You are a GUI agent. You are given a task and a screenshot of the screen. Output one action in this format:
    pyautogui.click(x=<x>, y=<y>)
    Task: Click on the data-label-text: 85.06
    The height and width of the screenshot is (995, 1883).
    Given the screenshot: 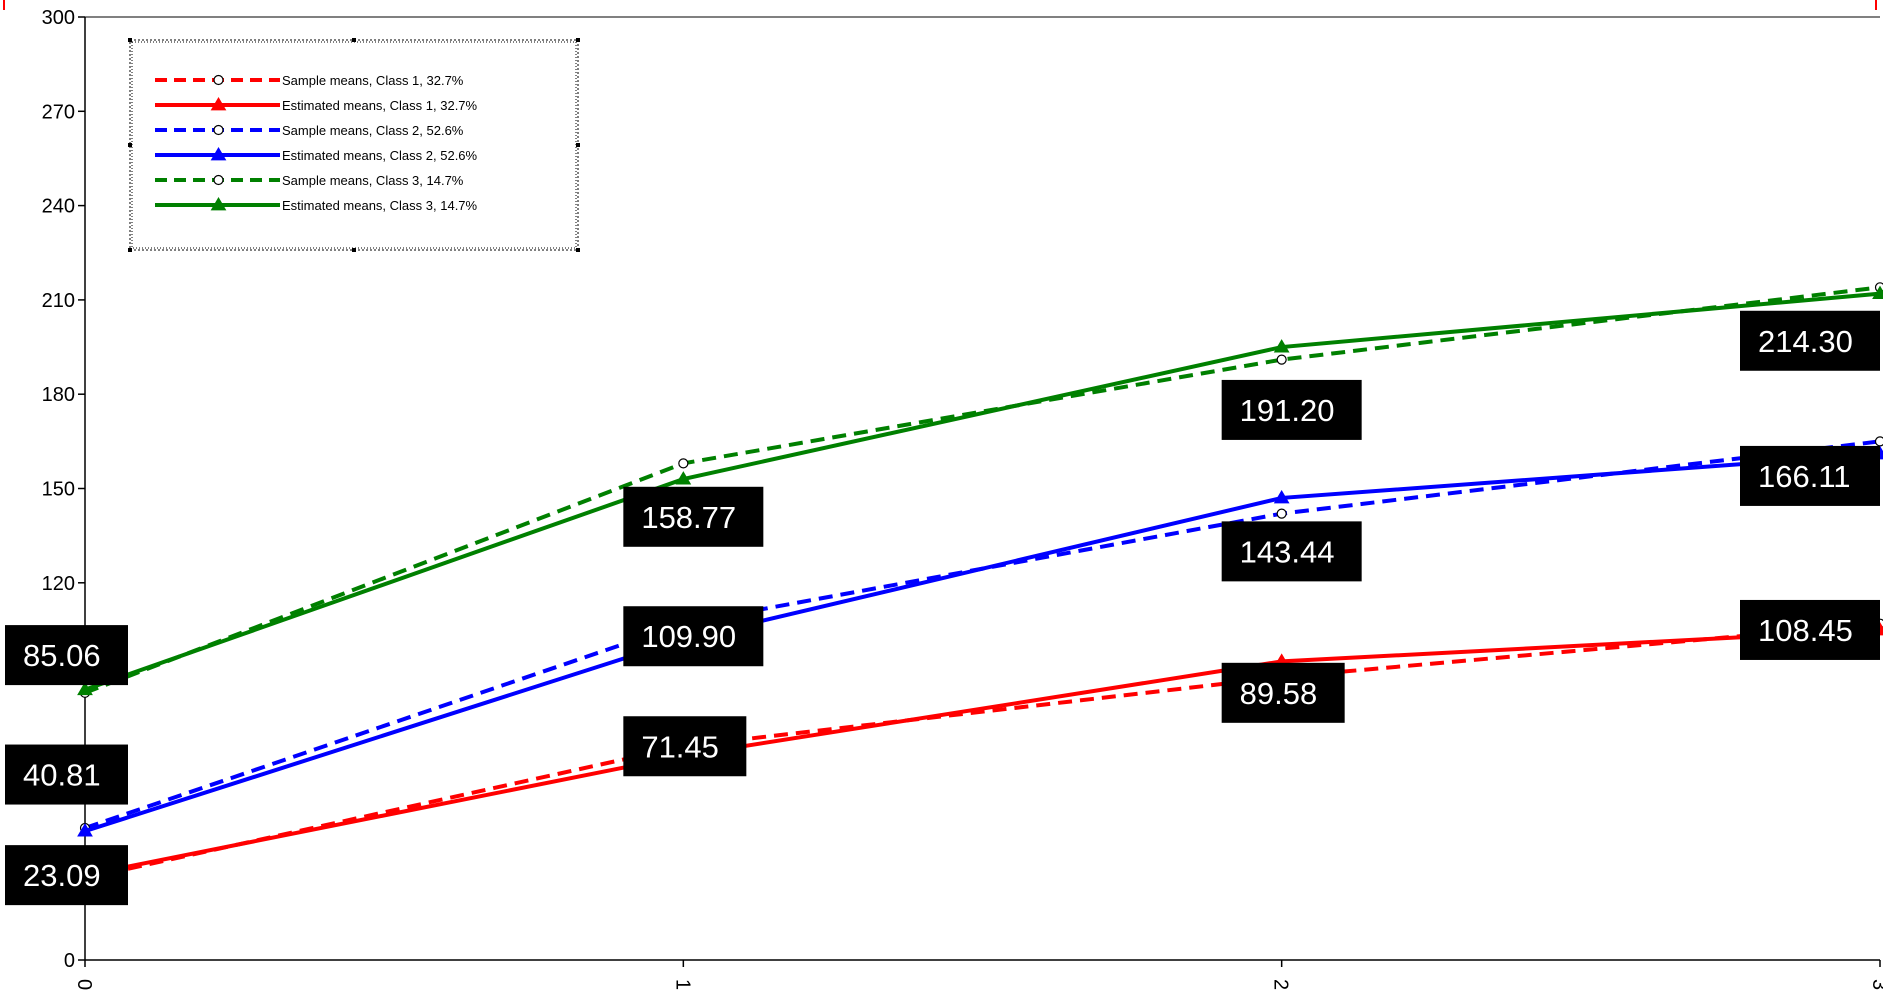 What is the action you would take?
    pyautogui.click(x=62, y=655)
    